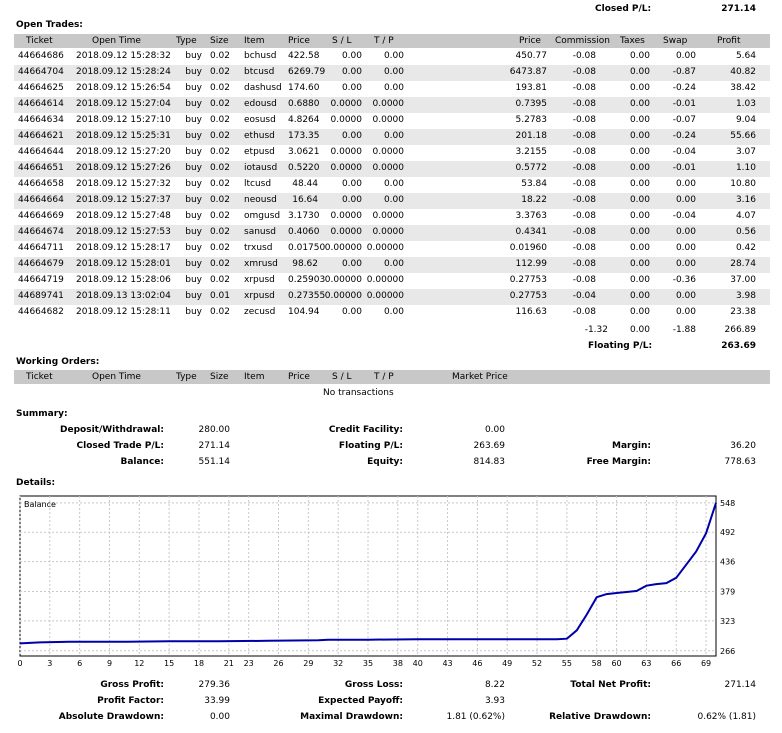 Image resolution: width=782 pixels, height=733 pixels. I want to click on trade-close-price: 0.27753, so click(528, 280).